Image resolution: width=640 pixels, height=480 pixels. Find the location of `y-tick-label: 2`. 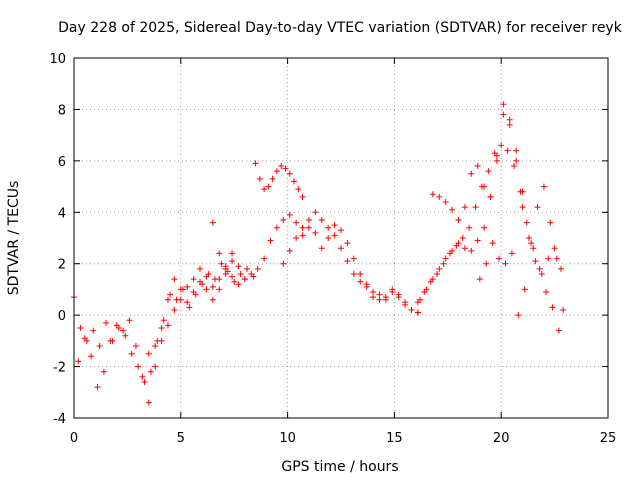

y-tick-label: 2 is located at coordinates (62, 265).